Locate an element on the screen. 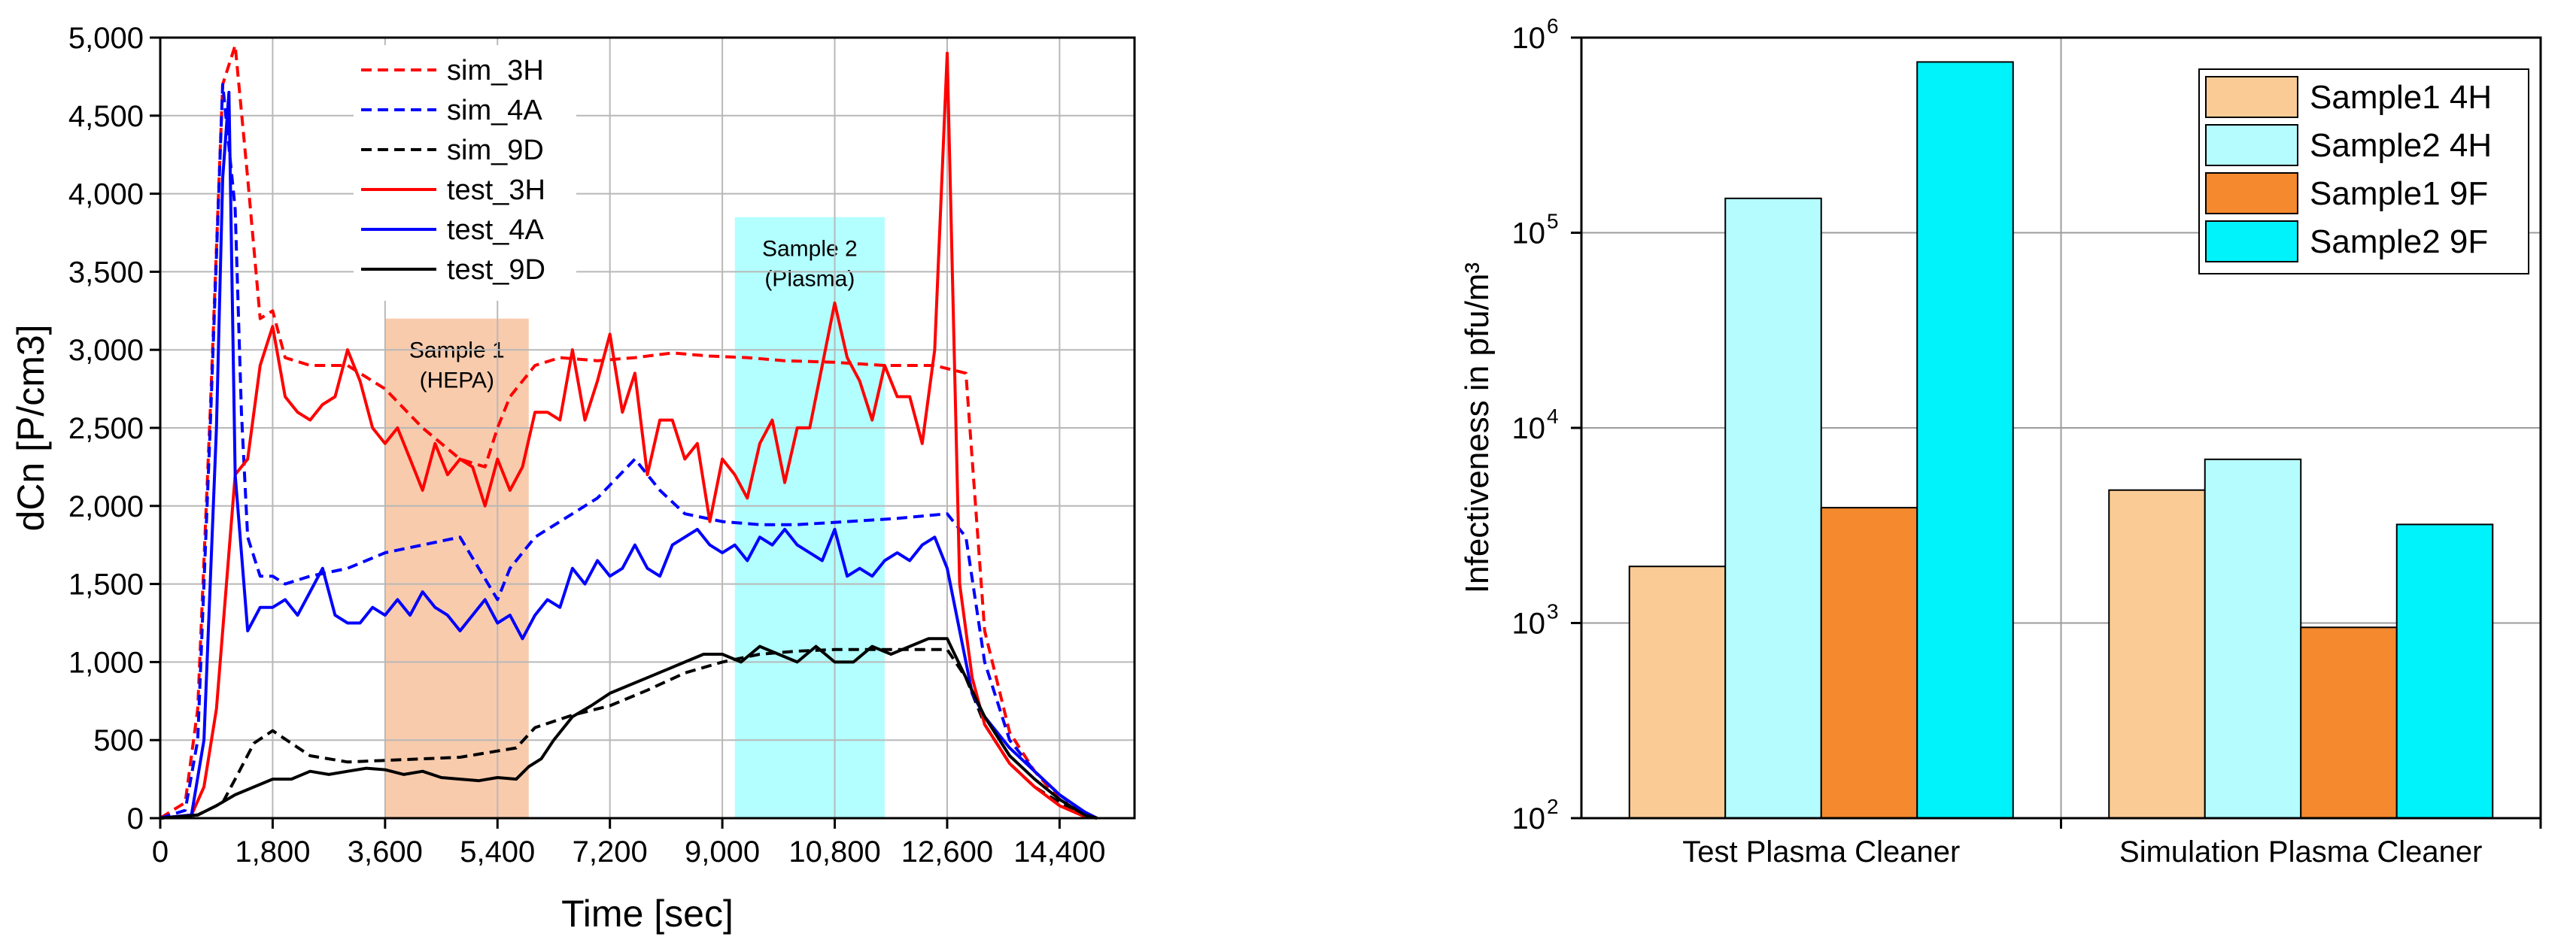 The height and width of the screenshot is (949, 2576). x-tick-label: 10,800 is located at coordinates (834, 852).